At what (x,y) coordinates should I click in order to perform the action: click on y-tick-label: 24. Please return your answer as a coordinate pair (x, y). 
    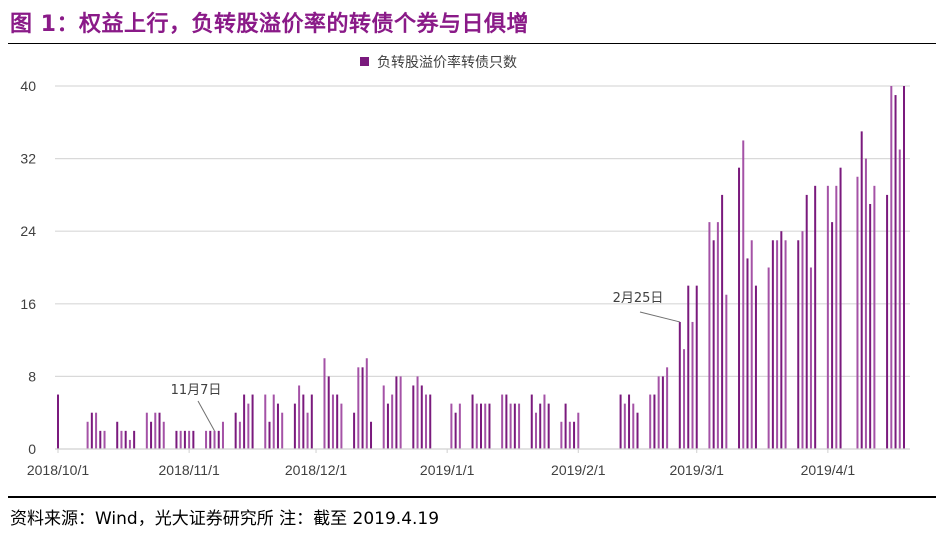
    Looking at the image, I should click on (28, 231).